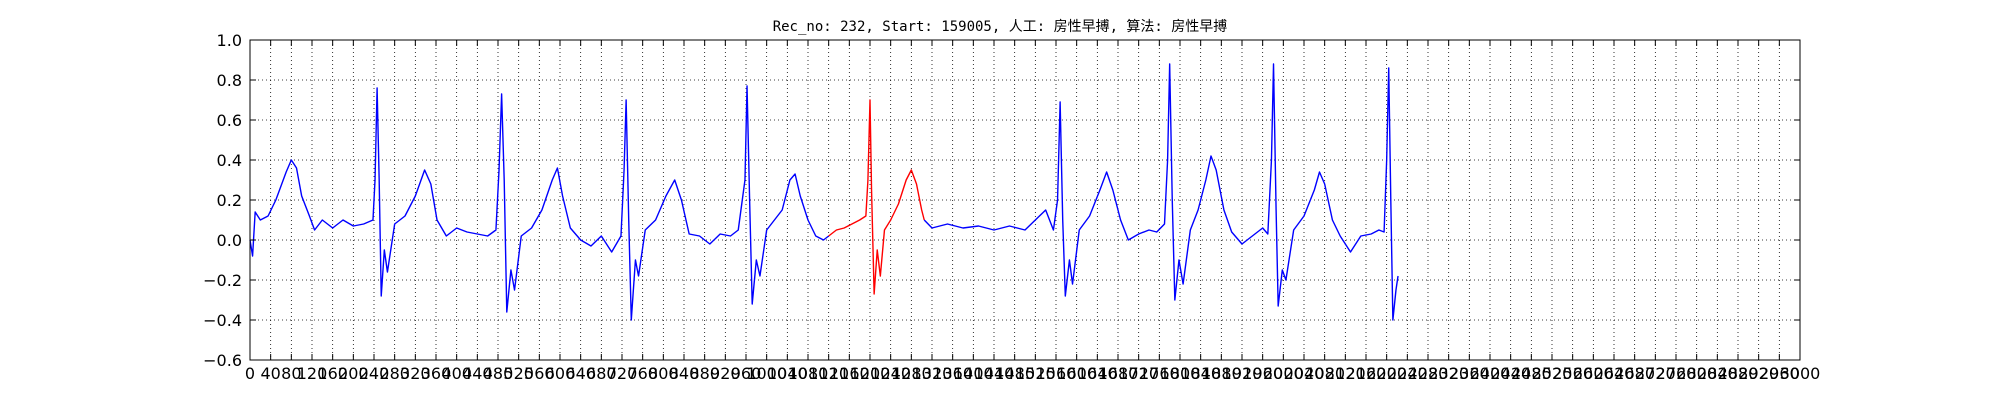  What do you see at coordinates (663, 373) in the screenshot?
I see `x-tick-label: 800` at bounding box center [663, 373].